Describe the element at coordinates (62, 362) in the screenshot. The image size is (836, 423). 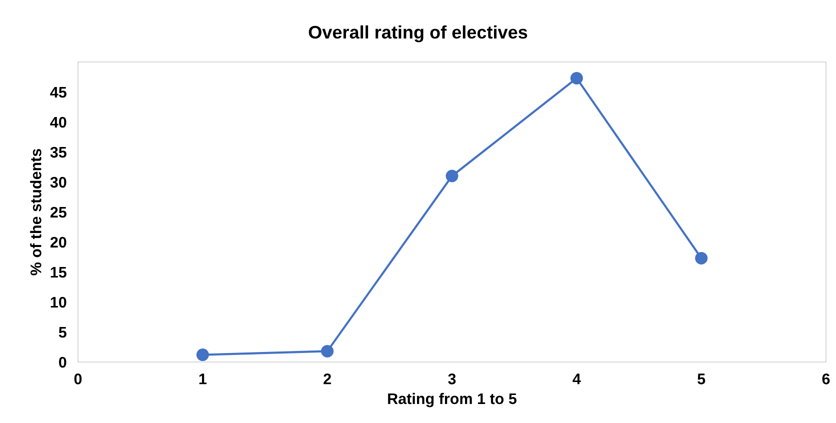
I see `y-tick-label: 0` at that location.